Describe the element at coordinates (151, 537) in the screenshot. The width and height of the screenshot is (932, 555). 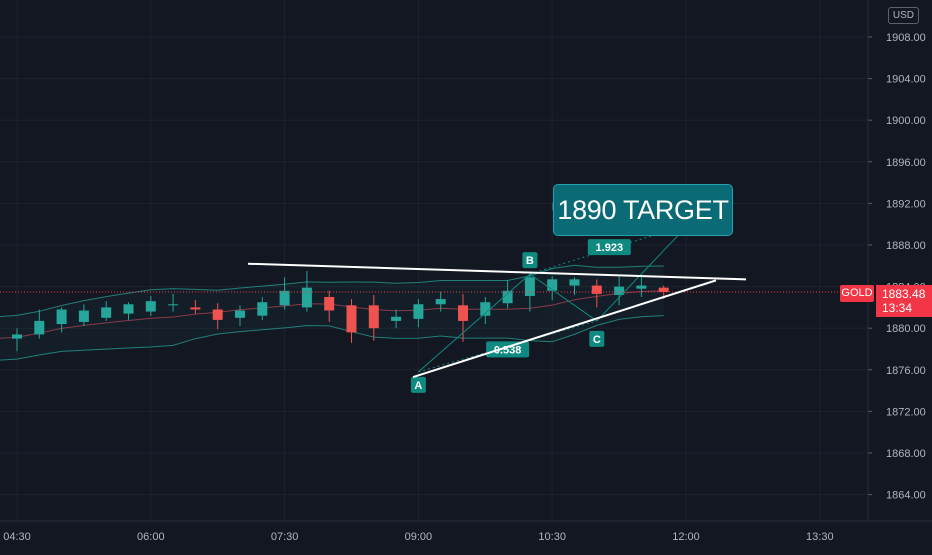
I see `x-tick-label: 06:00` at that location.